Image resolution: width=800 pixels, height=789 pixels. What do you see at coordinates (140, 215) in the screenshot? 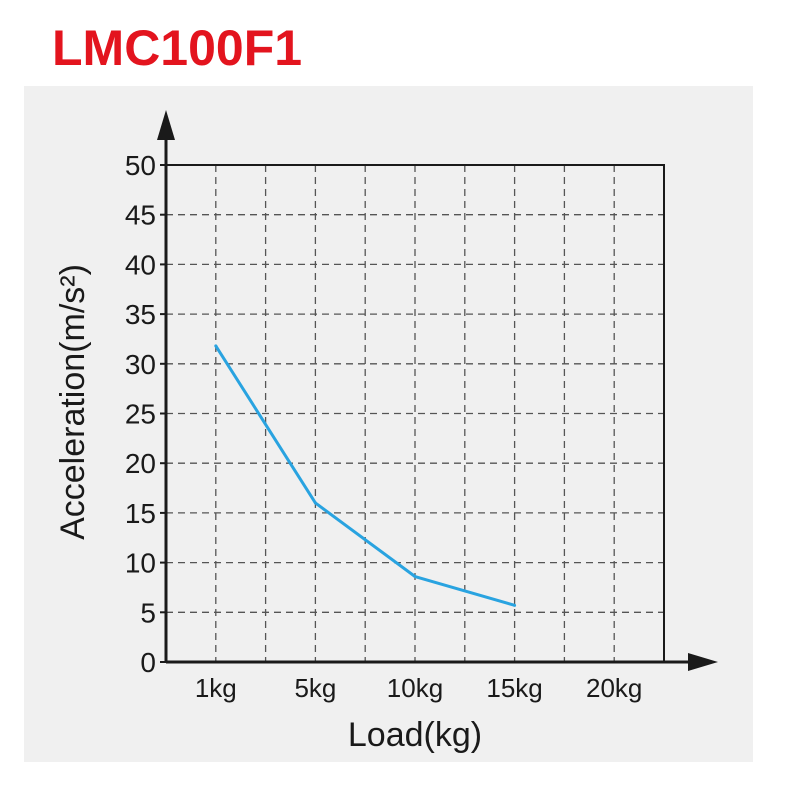
I see `y-tick-label: 45` at bounding box center [140, 215].